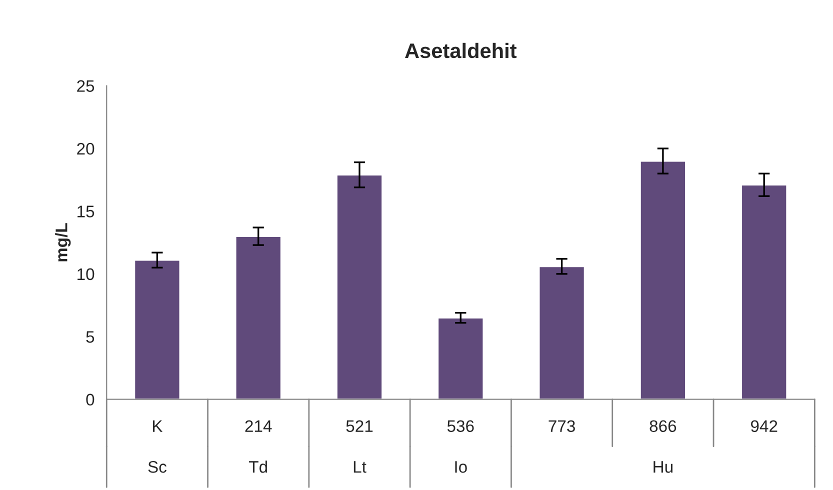 The height and width of the screenshot is (490, 833). I want to click on x-tick-label: 866, so click(663, 426).